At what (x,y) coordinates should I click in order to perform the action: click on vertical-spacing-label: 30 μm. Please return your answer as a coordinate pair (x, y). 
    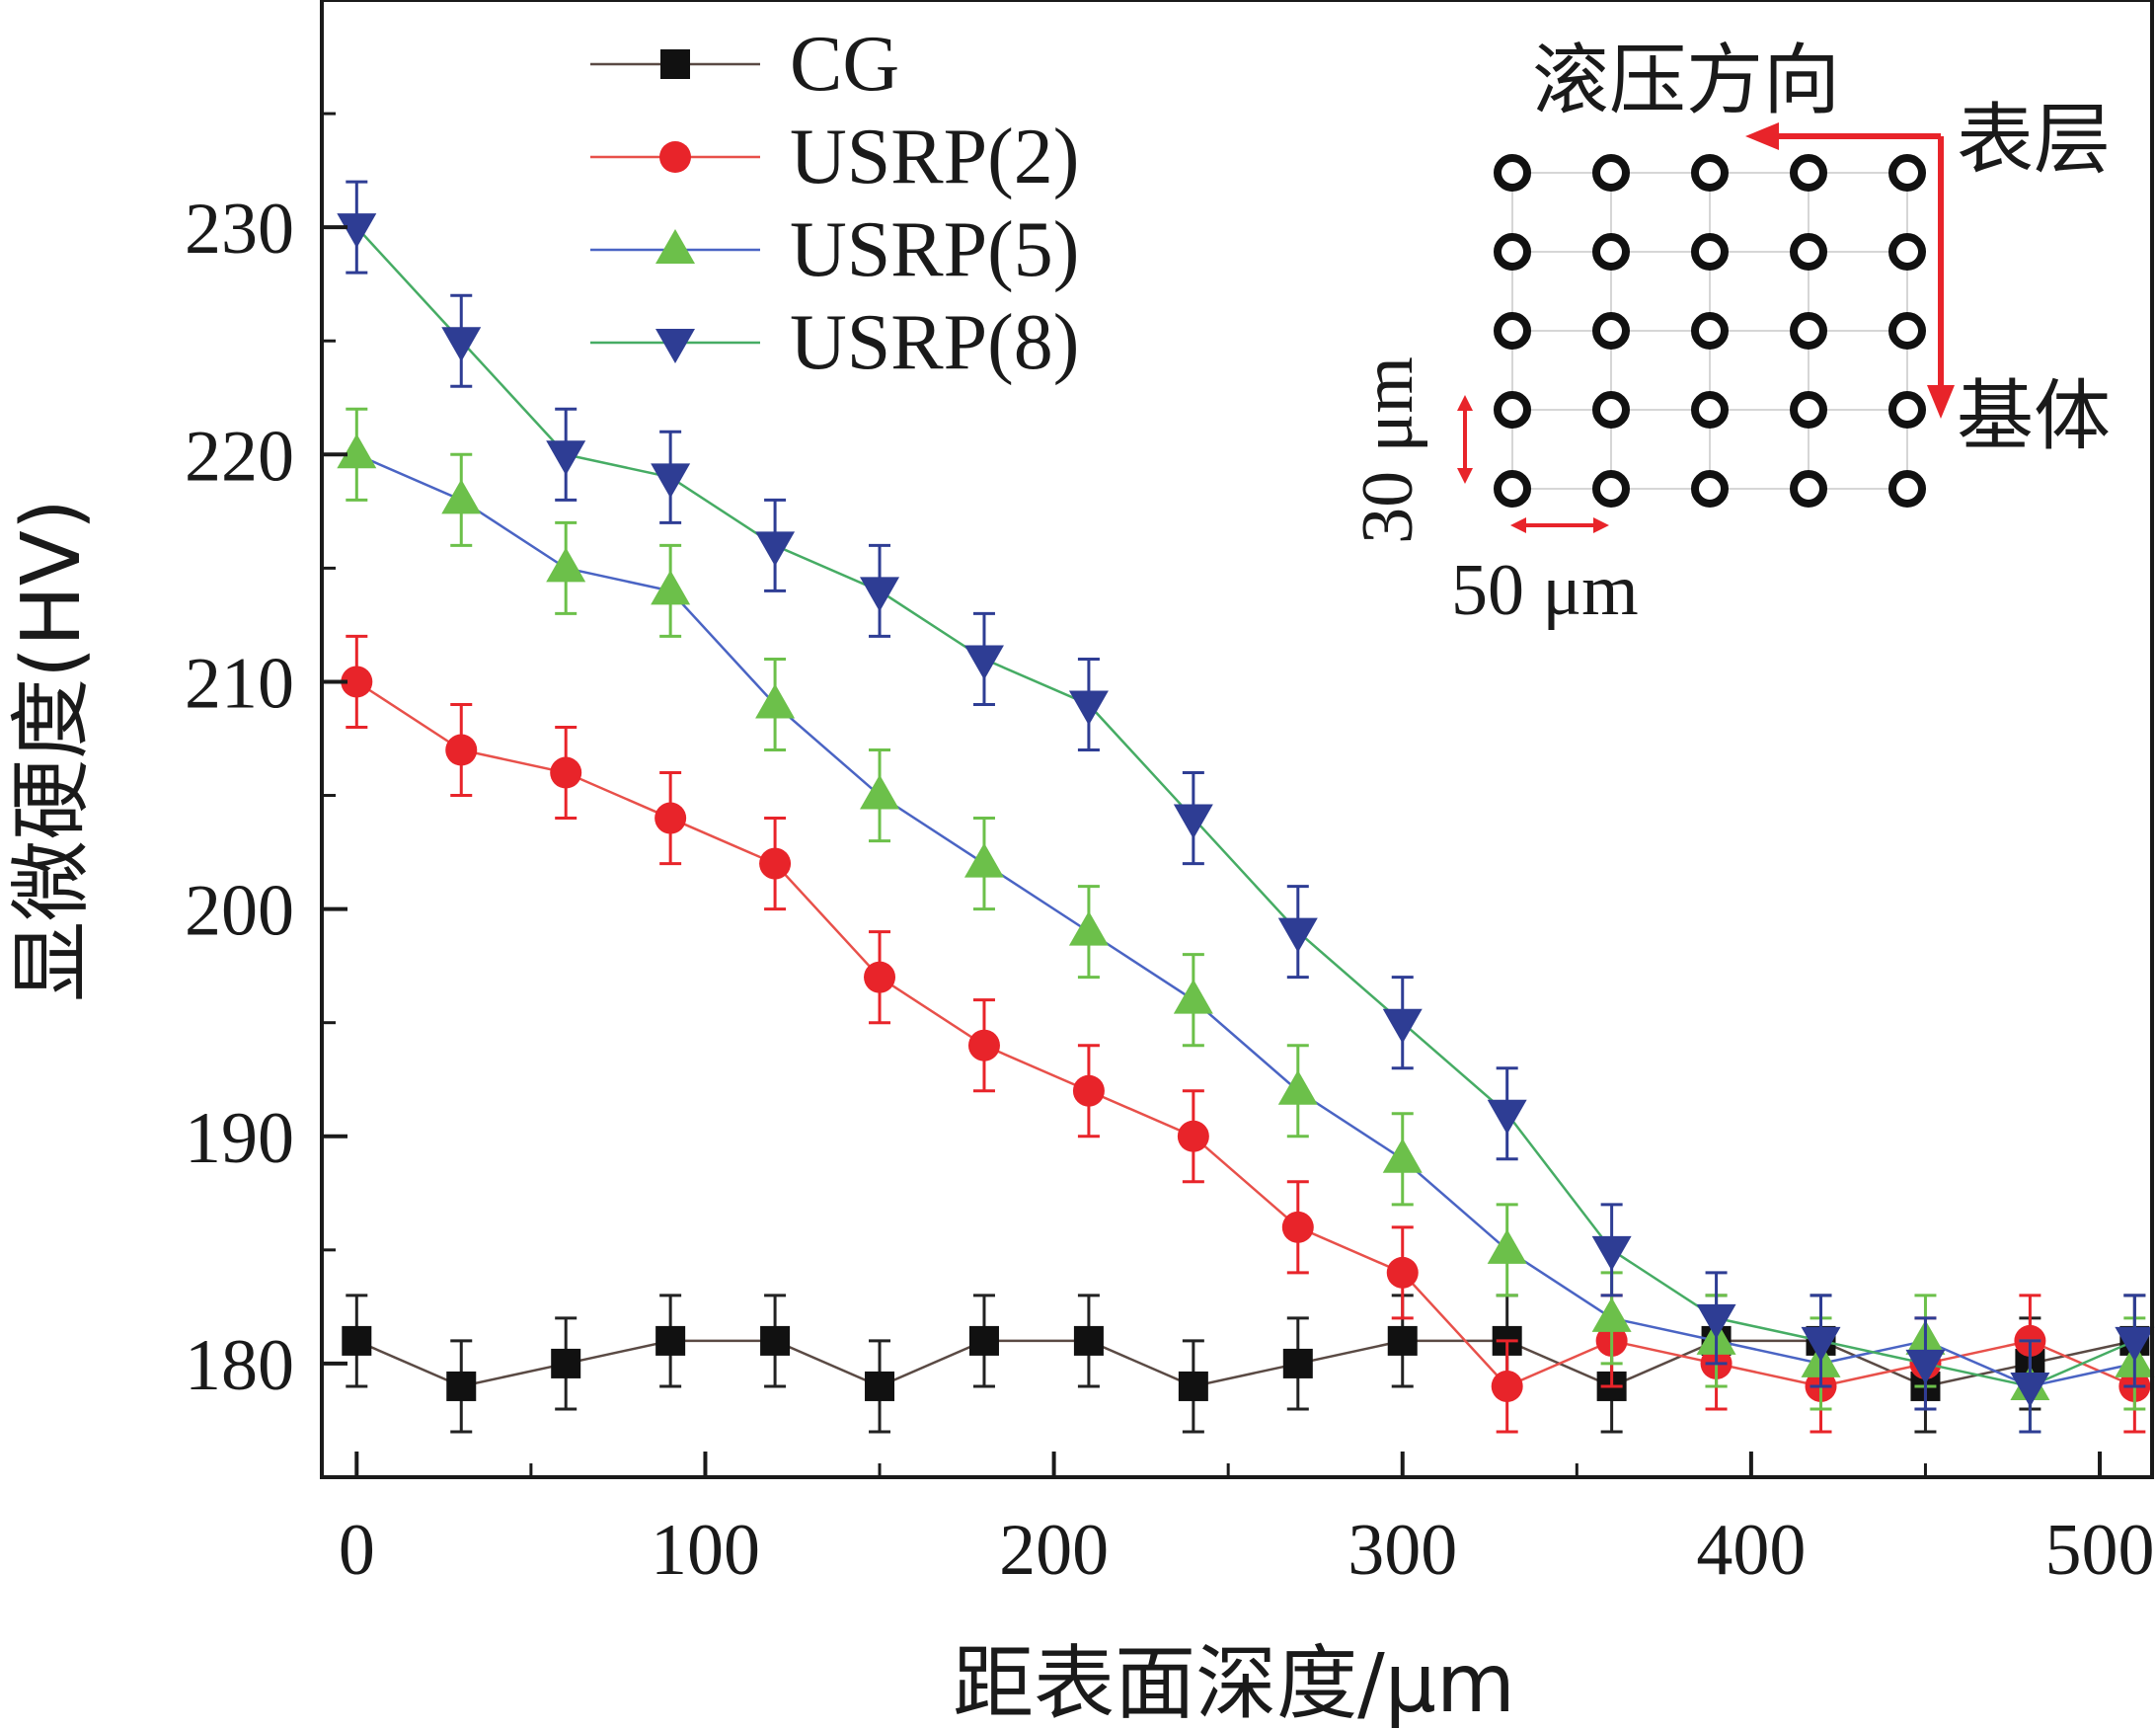
    Looking at the image, I should click on (1388, 450).